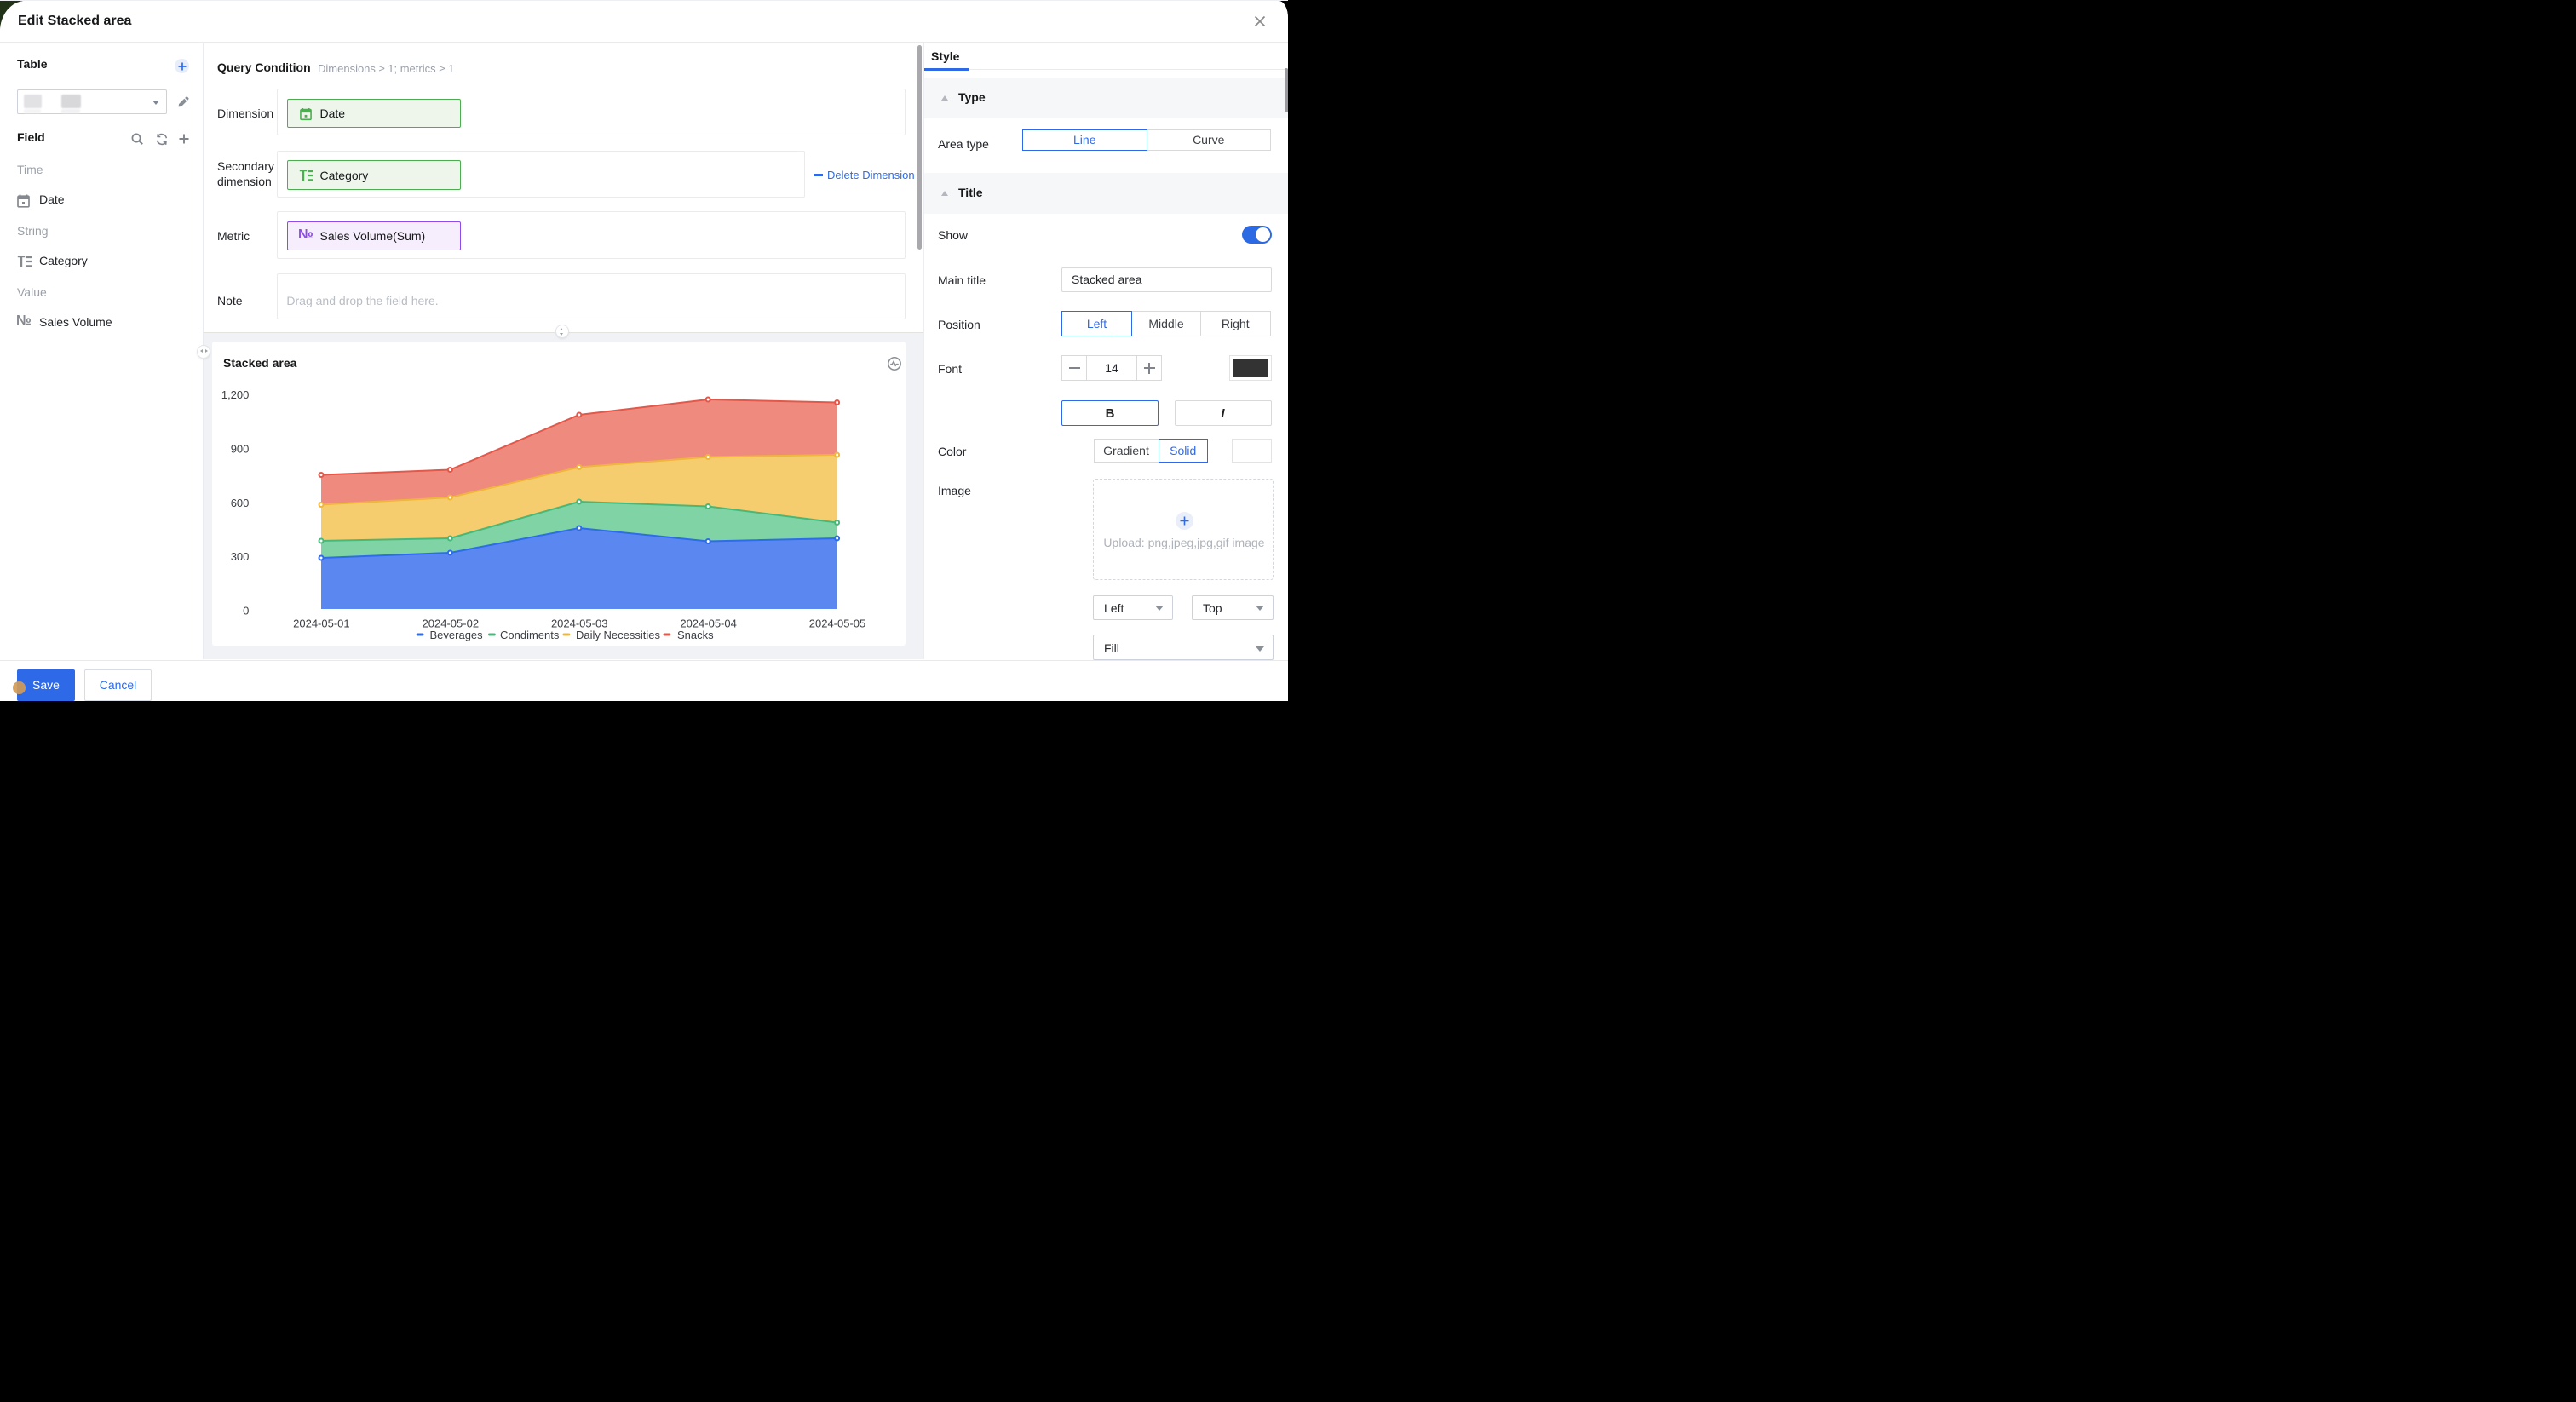 The height and width of the screenshot is (1402, 2576). I want to click on svg-text: 2024-05-02, so click(452, 624).